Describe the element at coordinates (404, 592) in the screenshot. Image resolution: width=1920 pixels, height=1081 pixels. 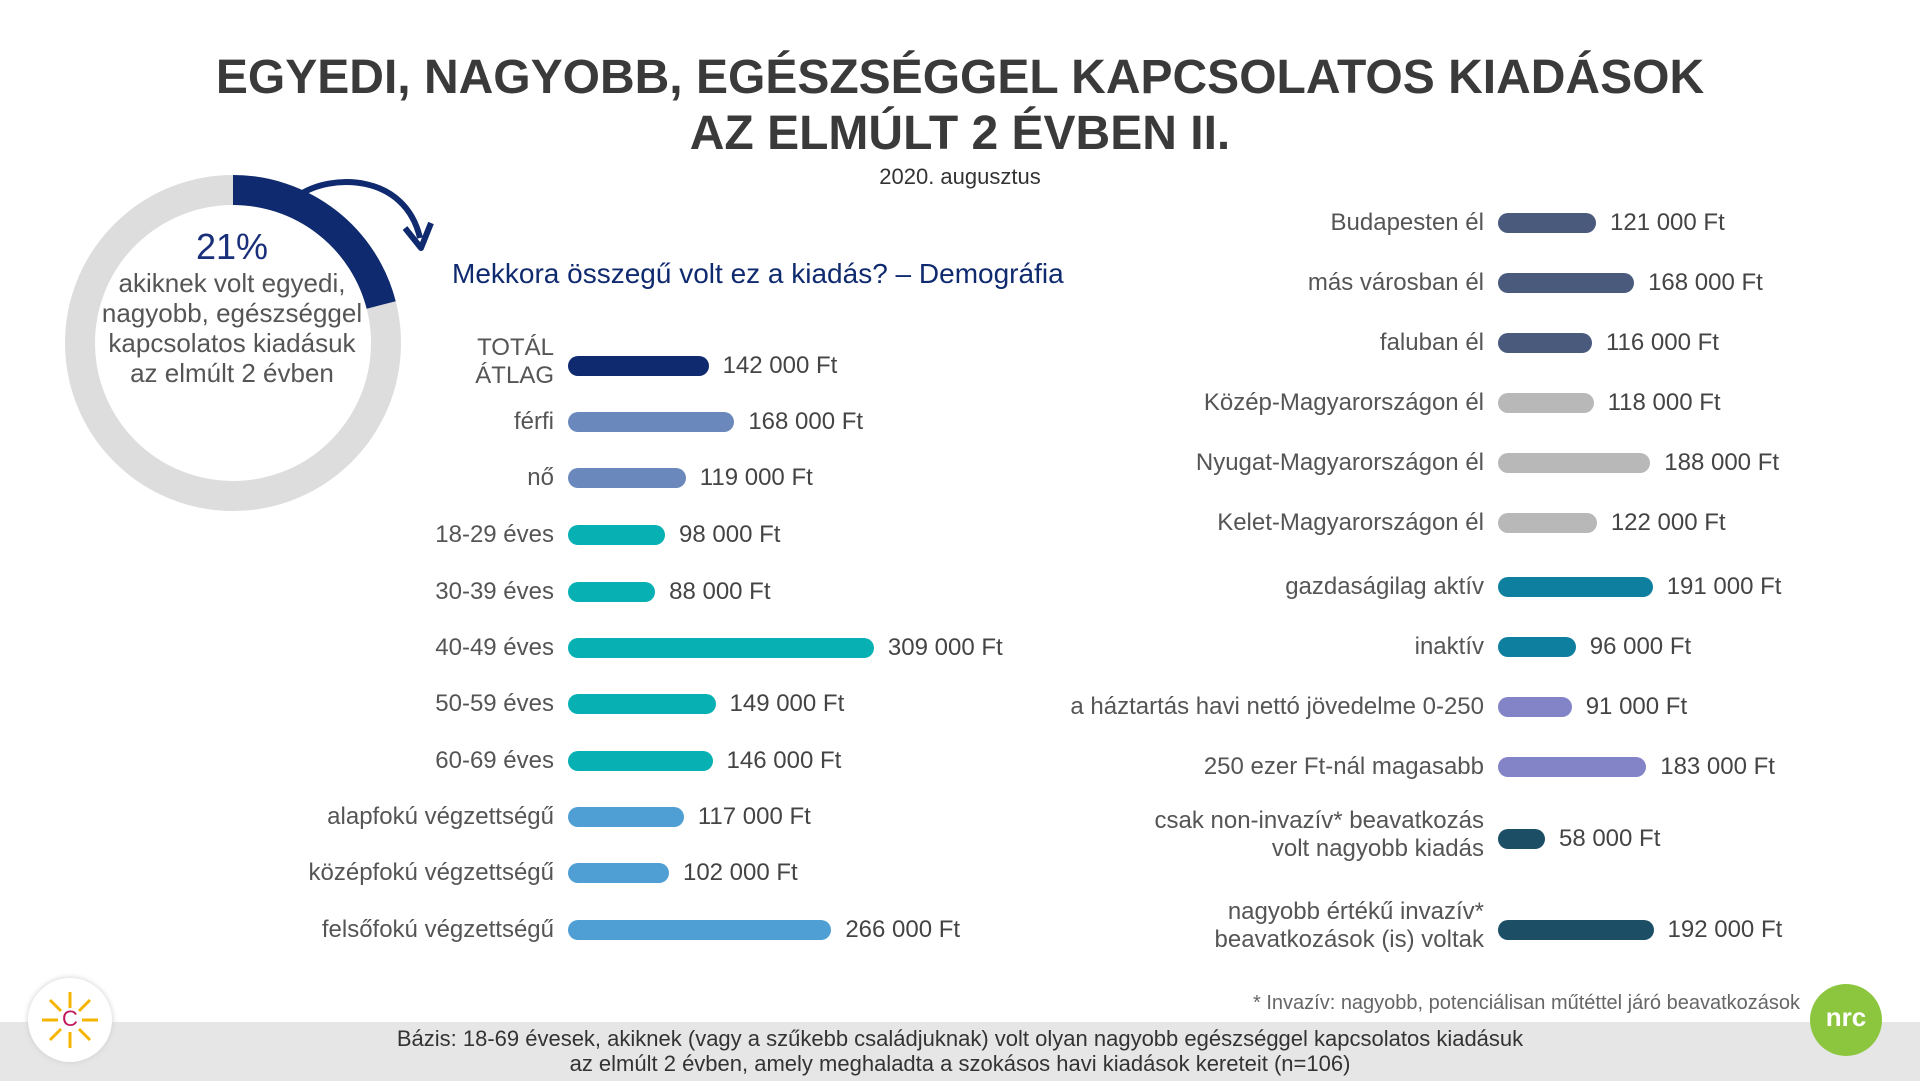
I see `category-label: 30-39 éves` at that location.